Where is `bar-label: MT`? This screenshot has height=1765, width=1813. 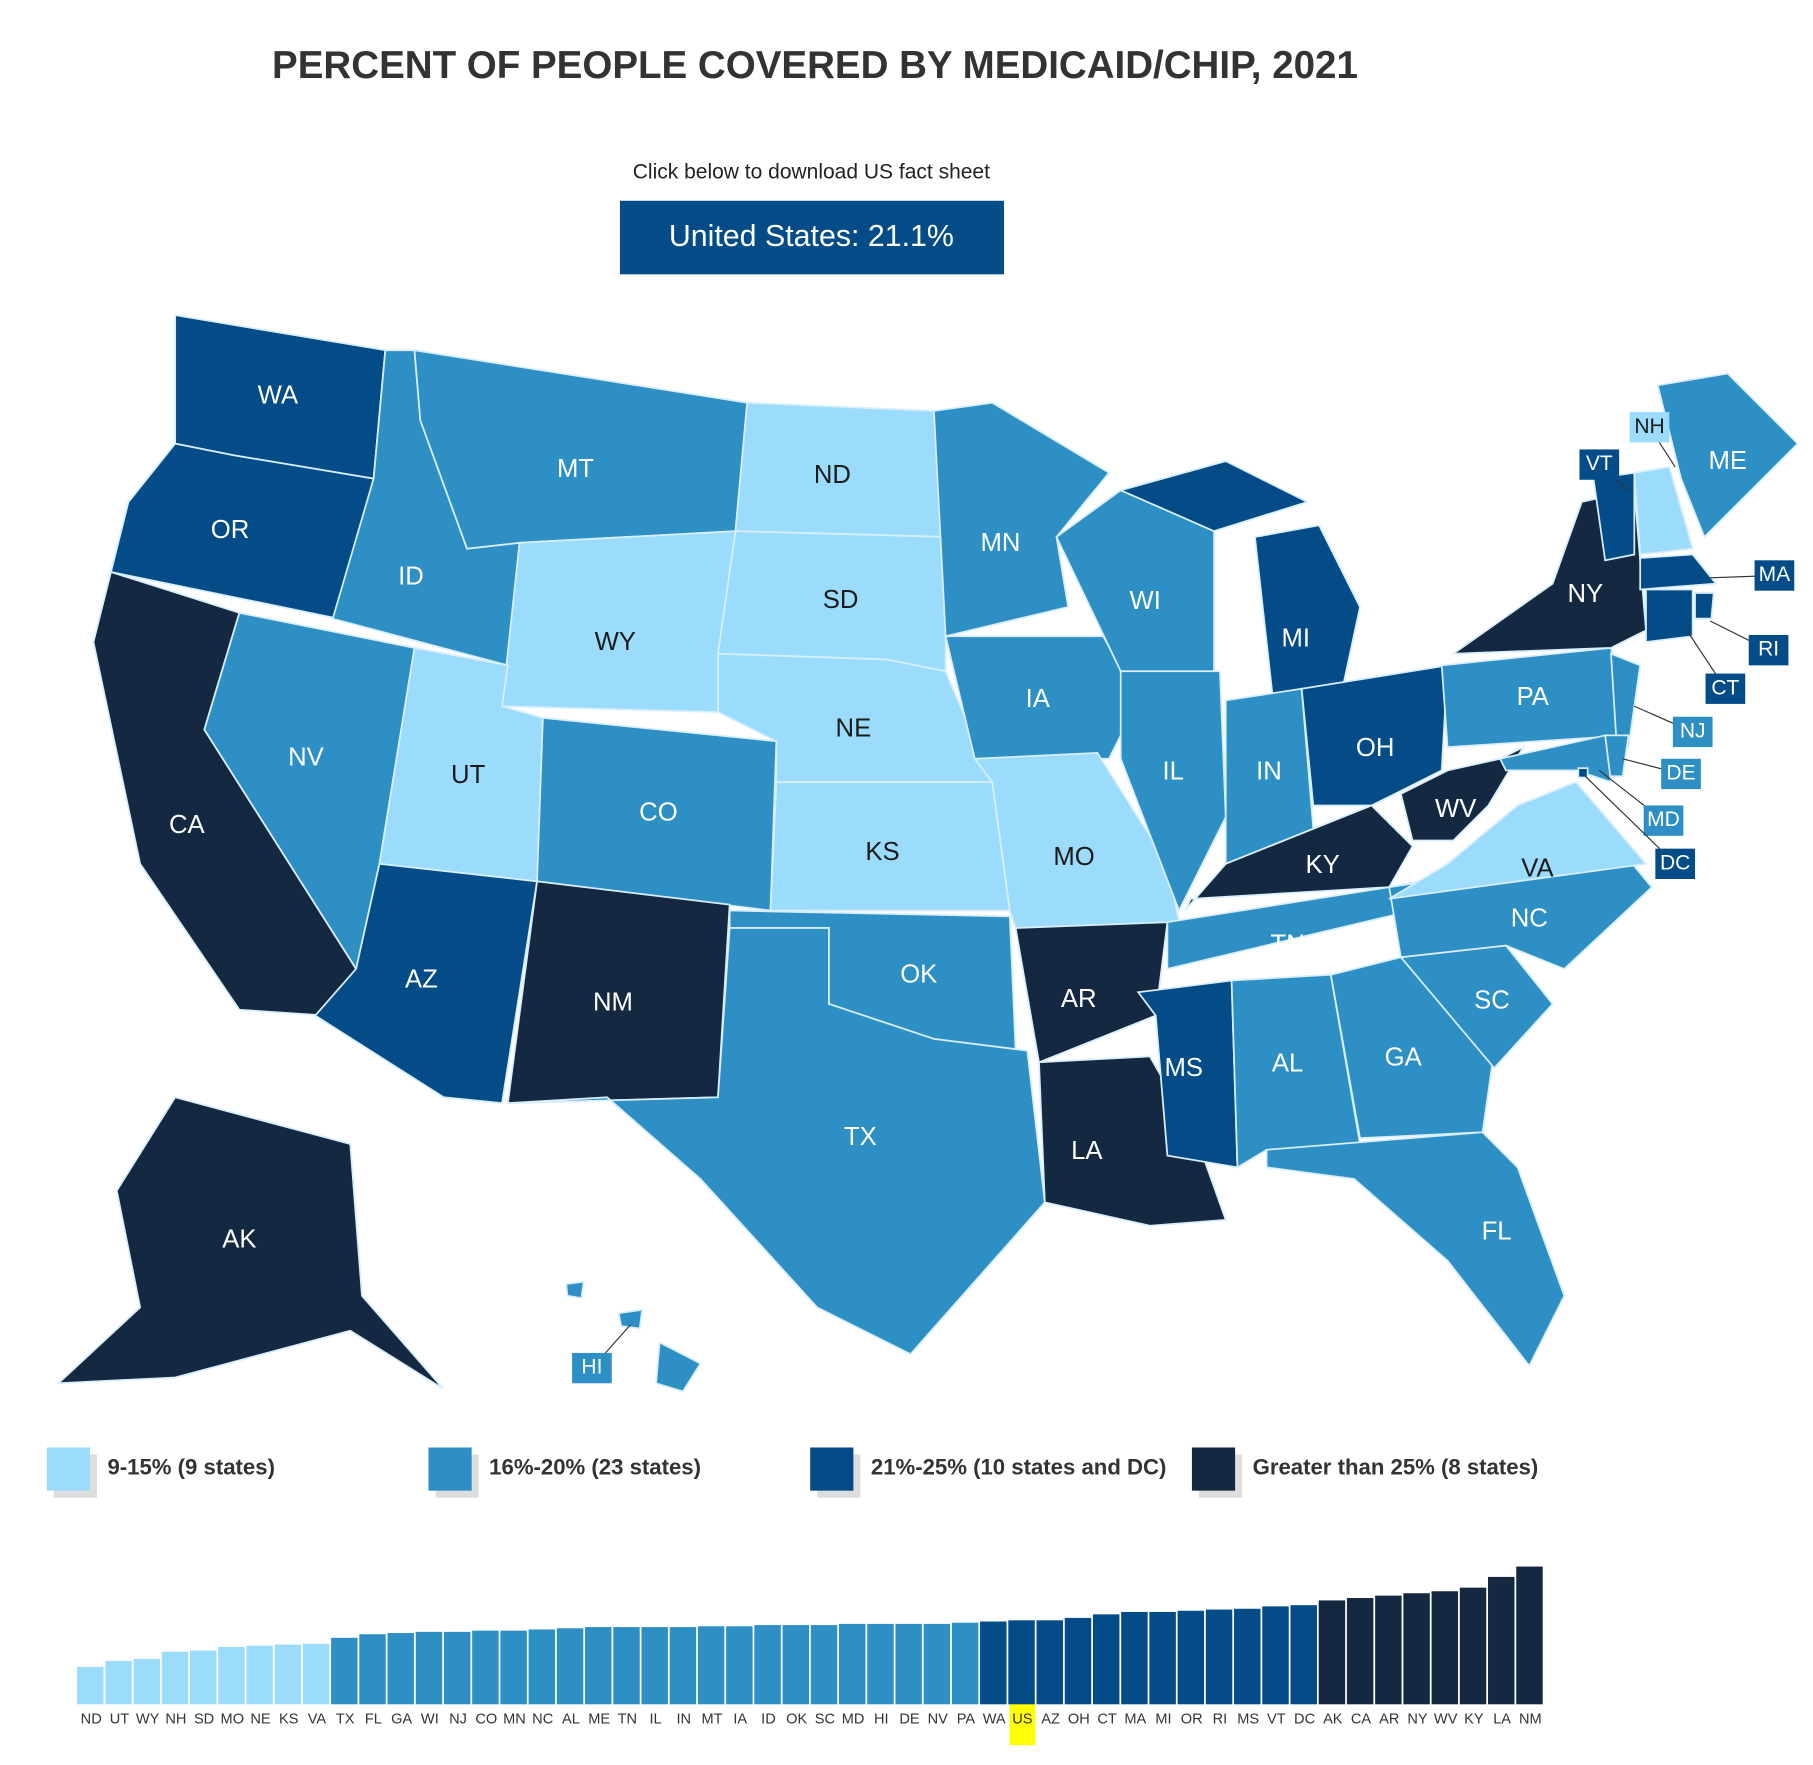 bar-label: MT is located at coordinates (711, 1719).